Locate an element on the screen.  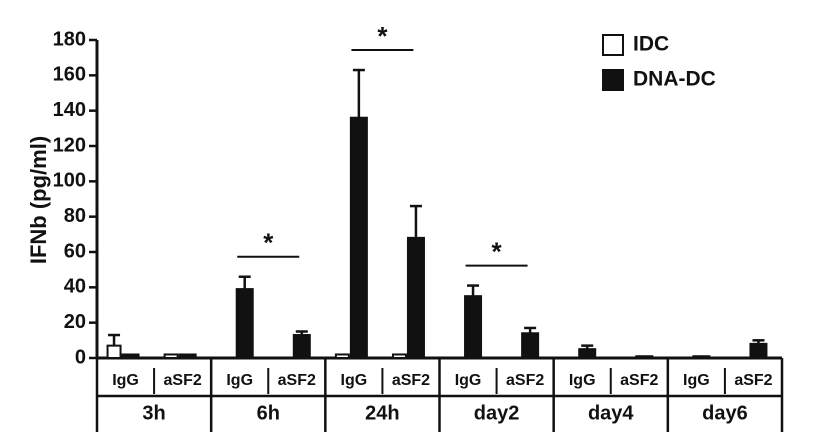
group-label: day2 is located at coordinates (497, 413).